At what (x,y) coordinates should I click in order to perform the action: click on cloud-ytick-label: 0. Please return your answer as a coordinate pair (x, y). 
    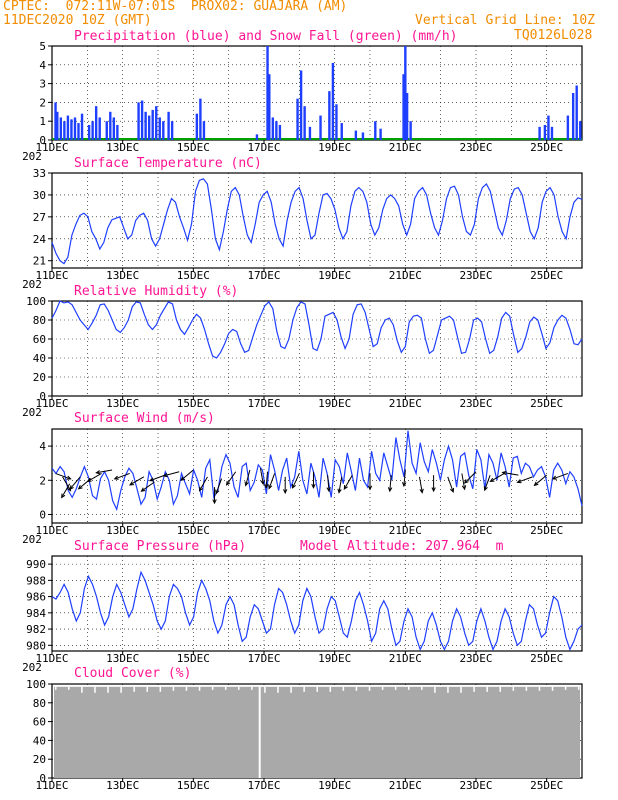
    Looking at the image, I should click on (42, 778).